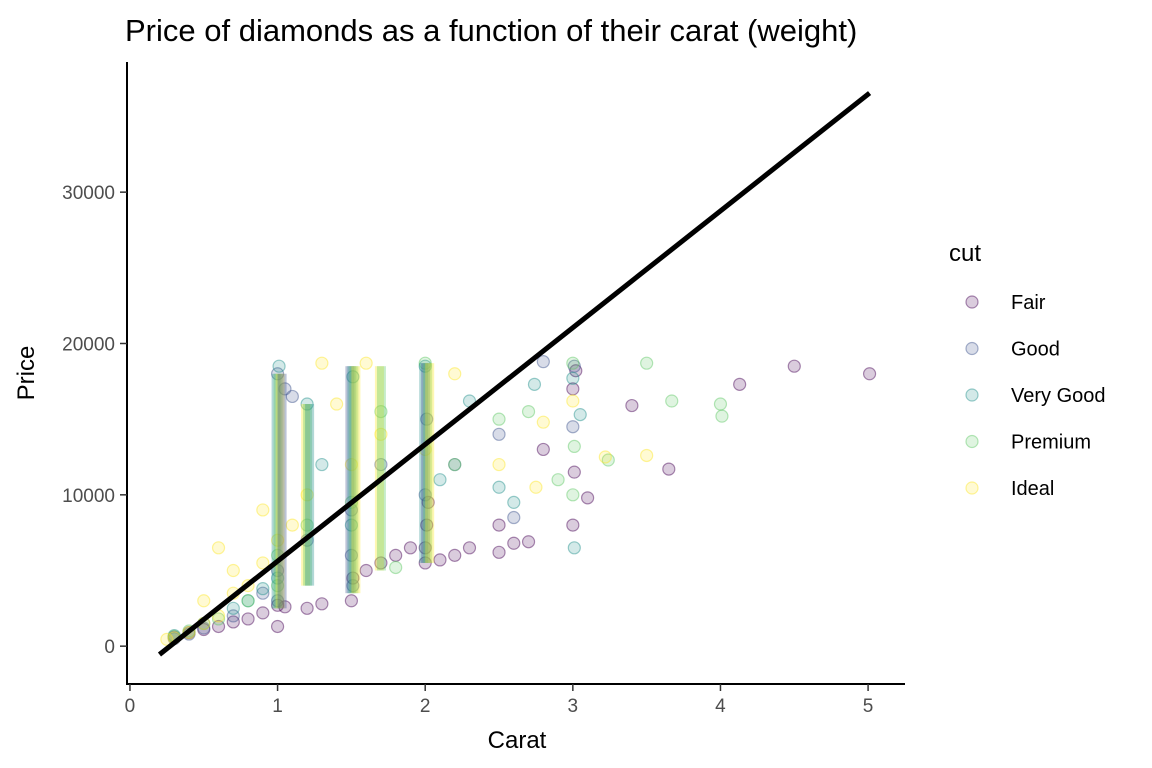 This screenshot has width=1152, height=768. Describe the element at coordinates (26, 373) in the screenshot. I see `y-axis-title: Price` at that location.